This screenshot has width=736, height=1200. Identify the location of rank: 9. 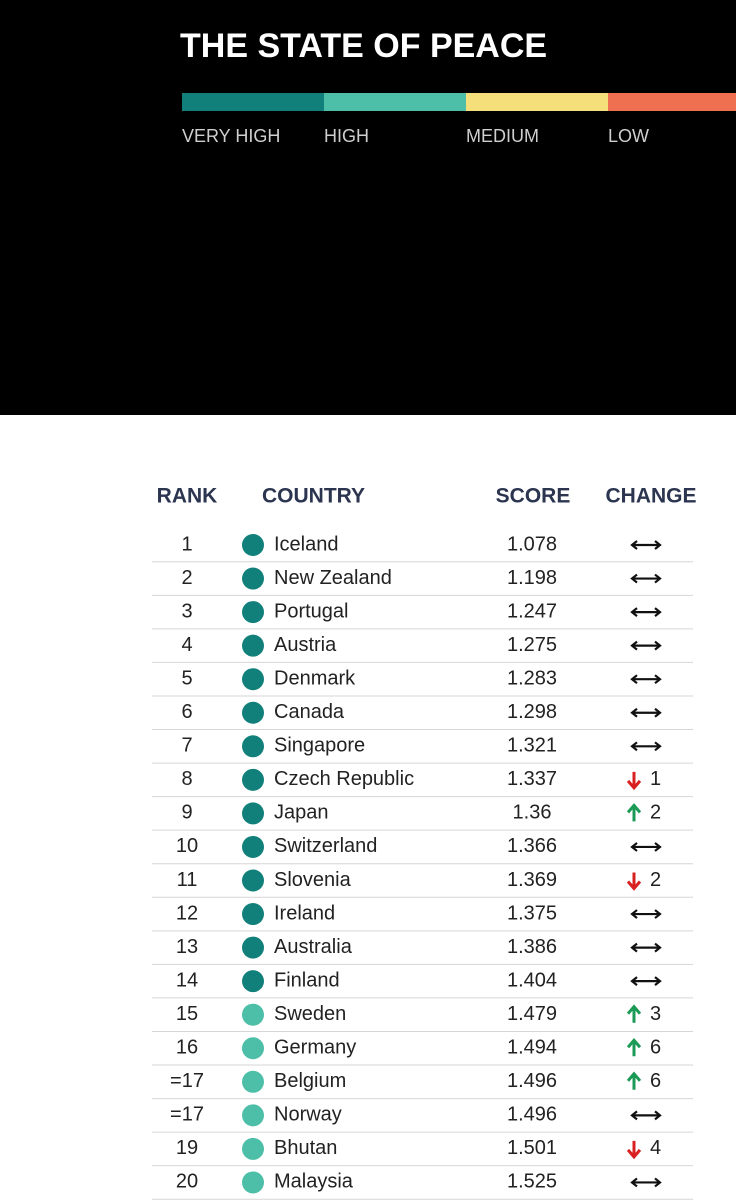
(186, 813).